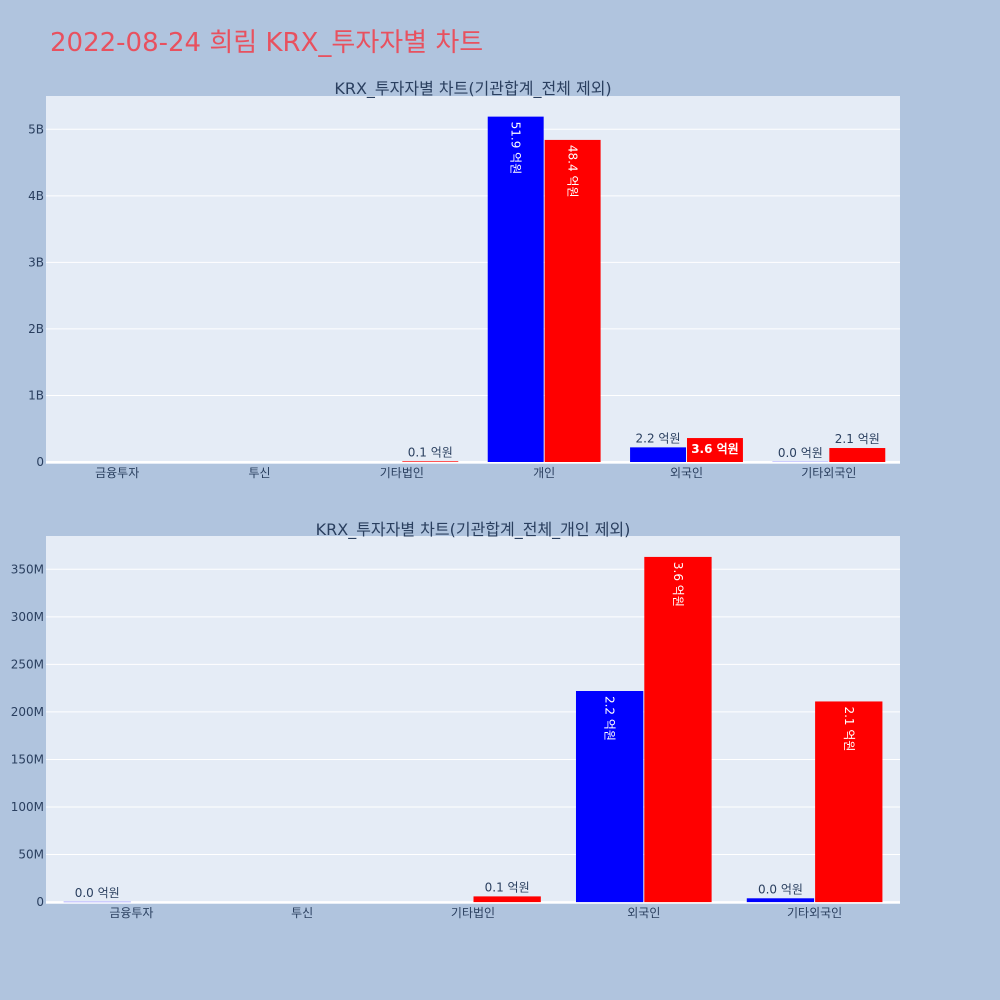  Describe the element at coordinates (36, 395) in the screenshot. I see `y-tick-label: 1B` at that location.